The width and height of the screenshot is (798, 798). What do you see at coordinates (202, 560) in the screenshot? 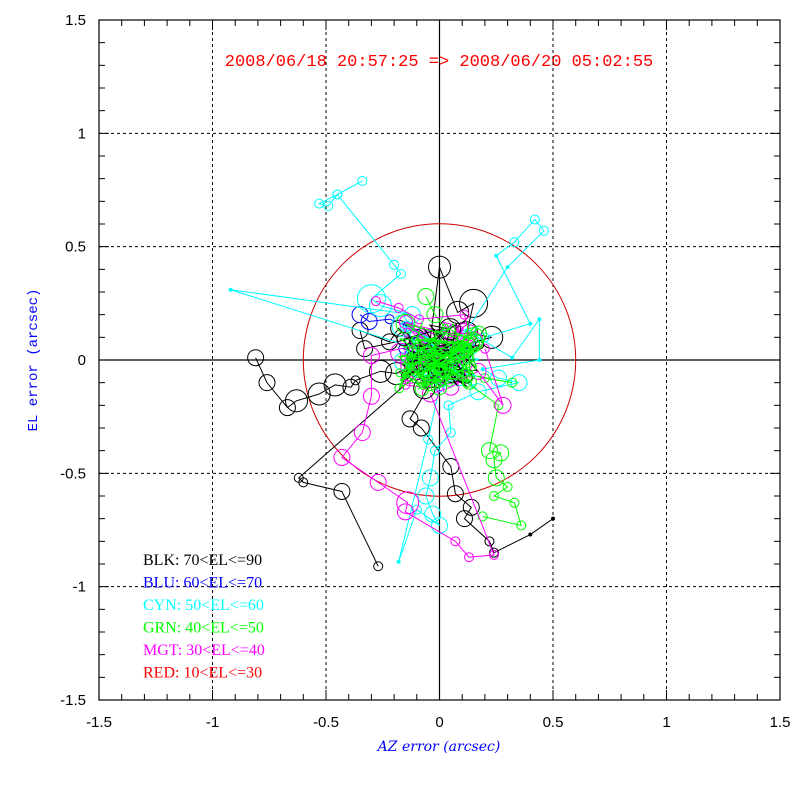
I see `legend-entry: BLK: 70<EL<=90` at bounding box center [202, 560].